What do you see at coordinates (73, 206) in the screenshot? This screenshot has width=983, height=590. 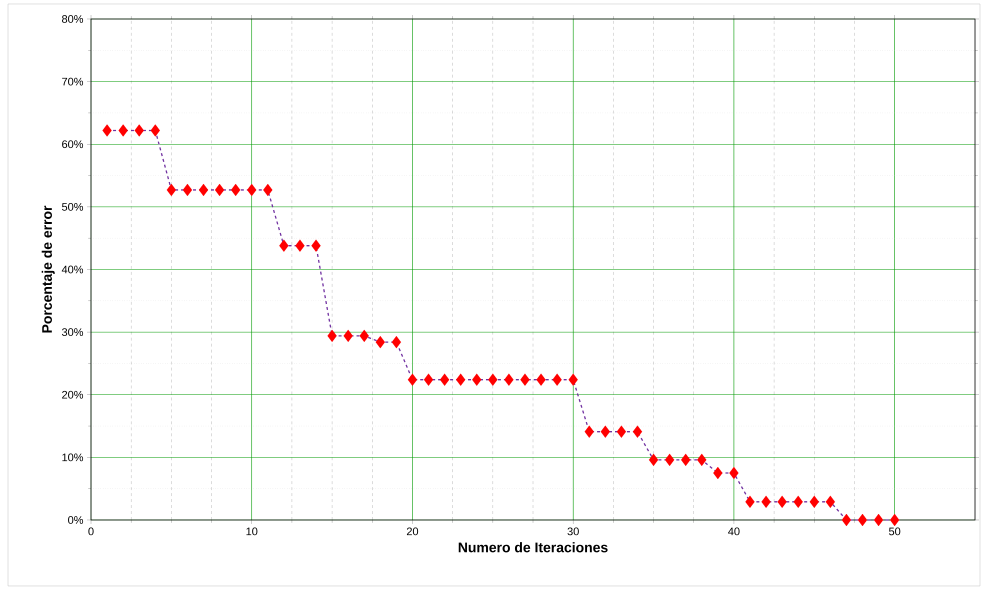 I see `y-tick-label: 50%` at bounding box center [73, 206].